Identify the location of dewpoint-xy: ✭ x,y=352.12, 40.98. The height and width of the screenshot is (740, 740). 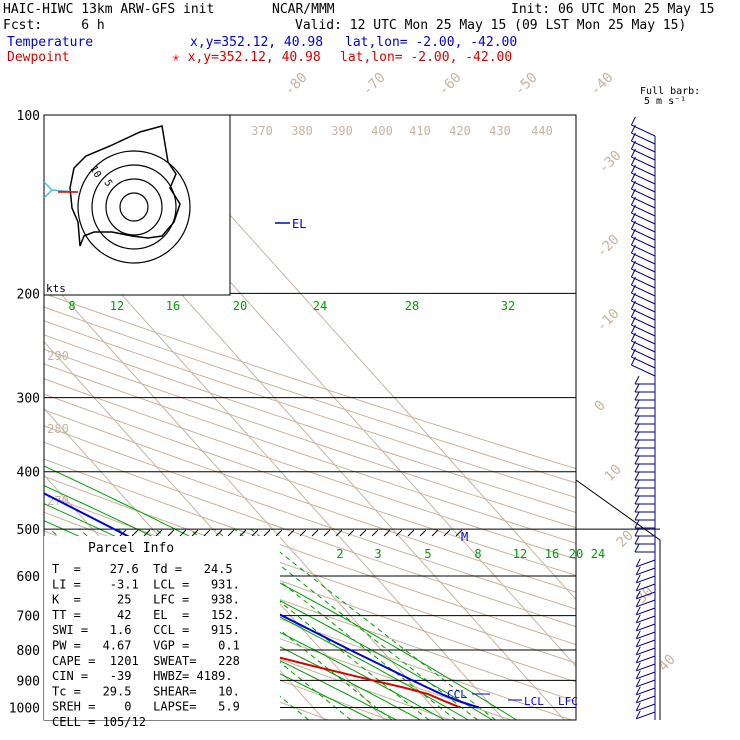
(246, 57).